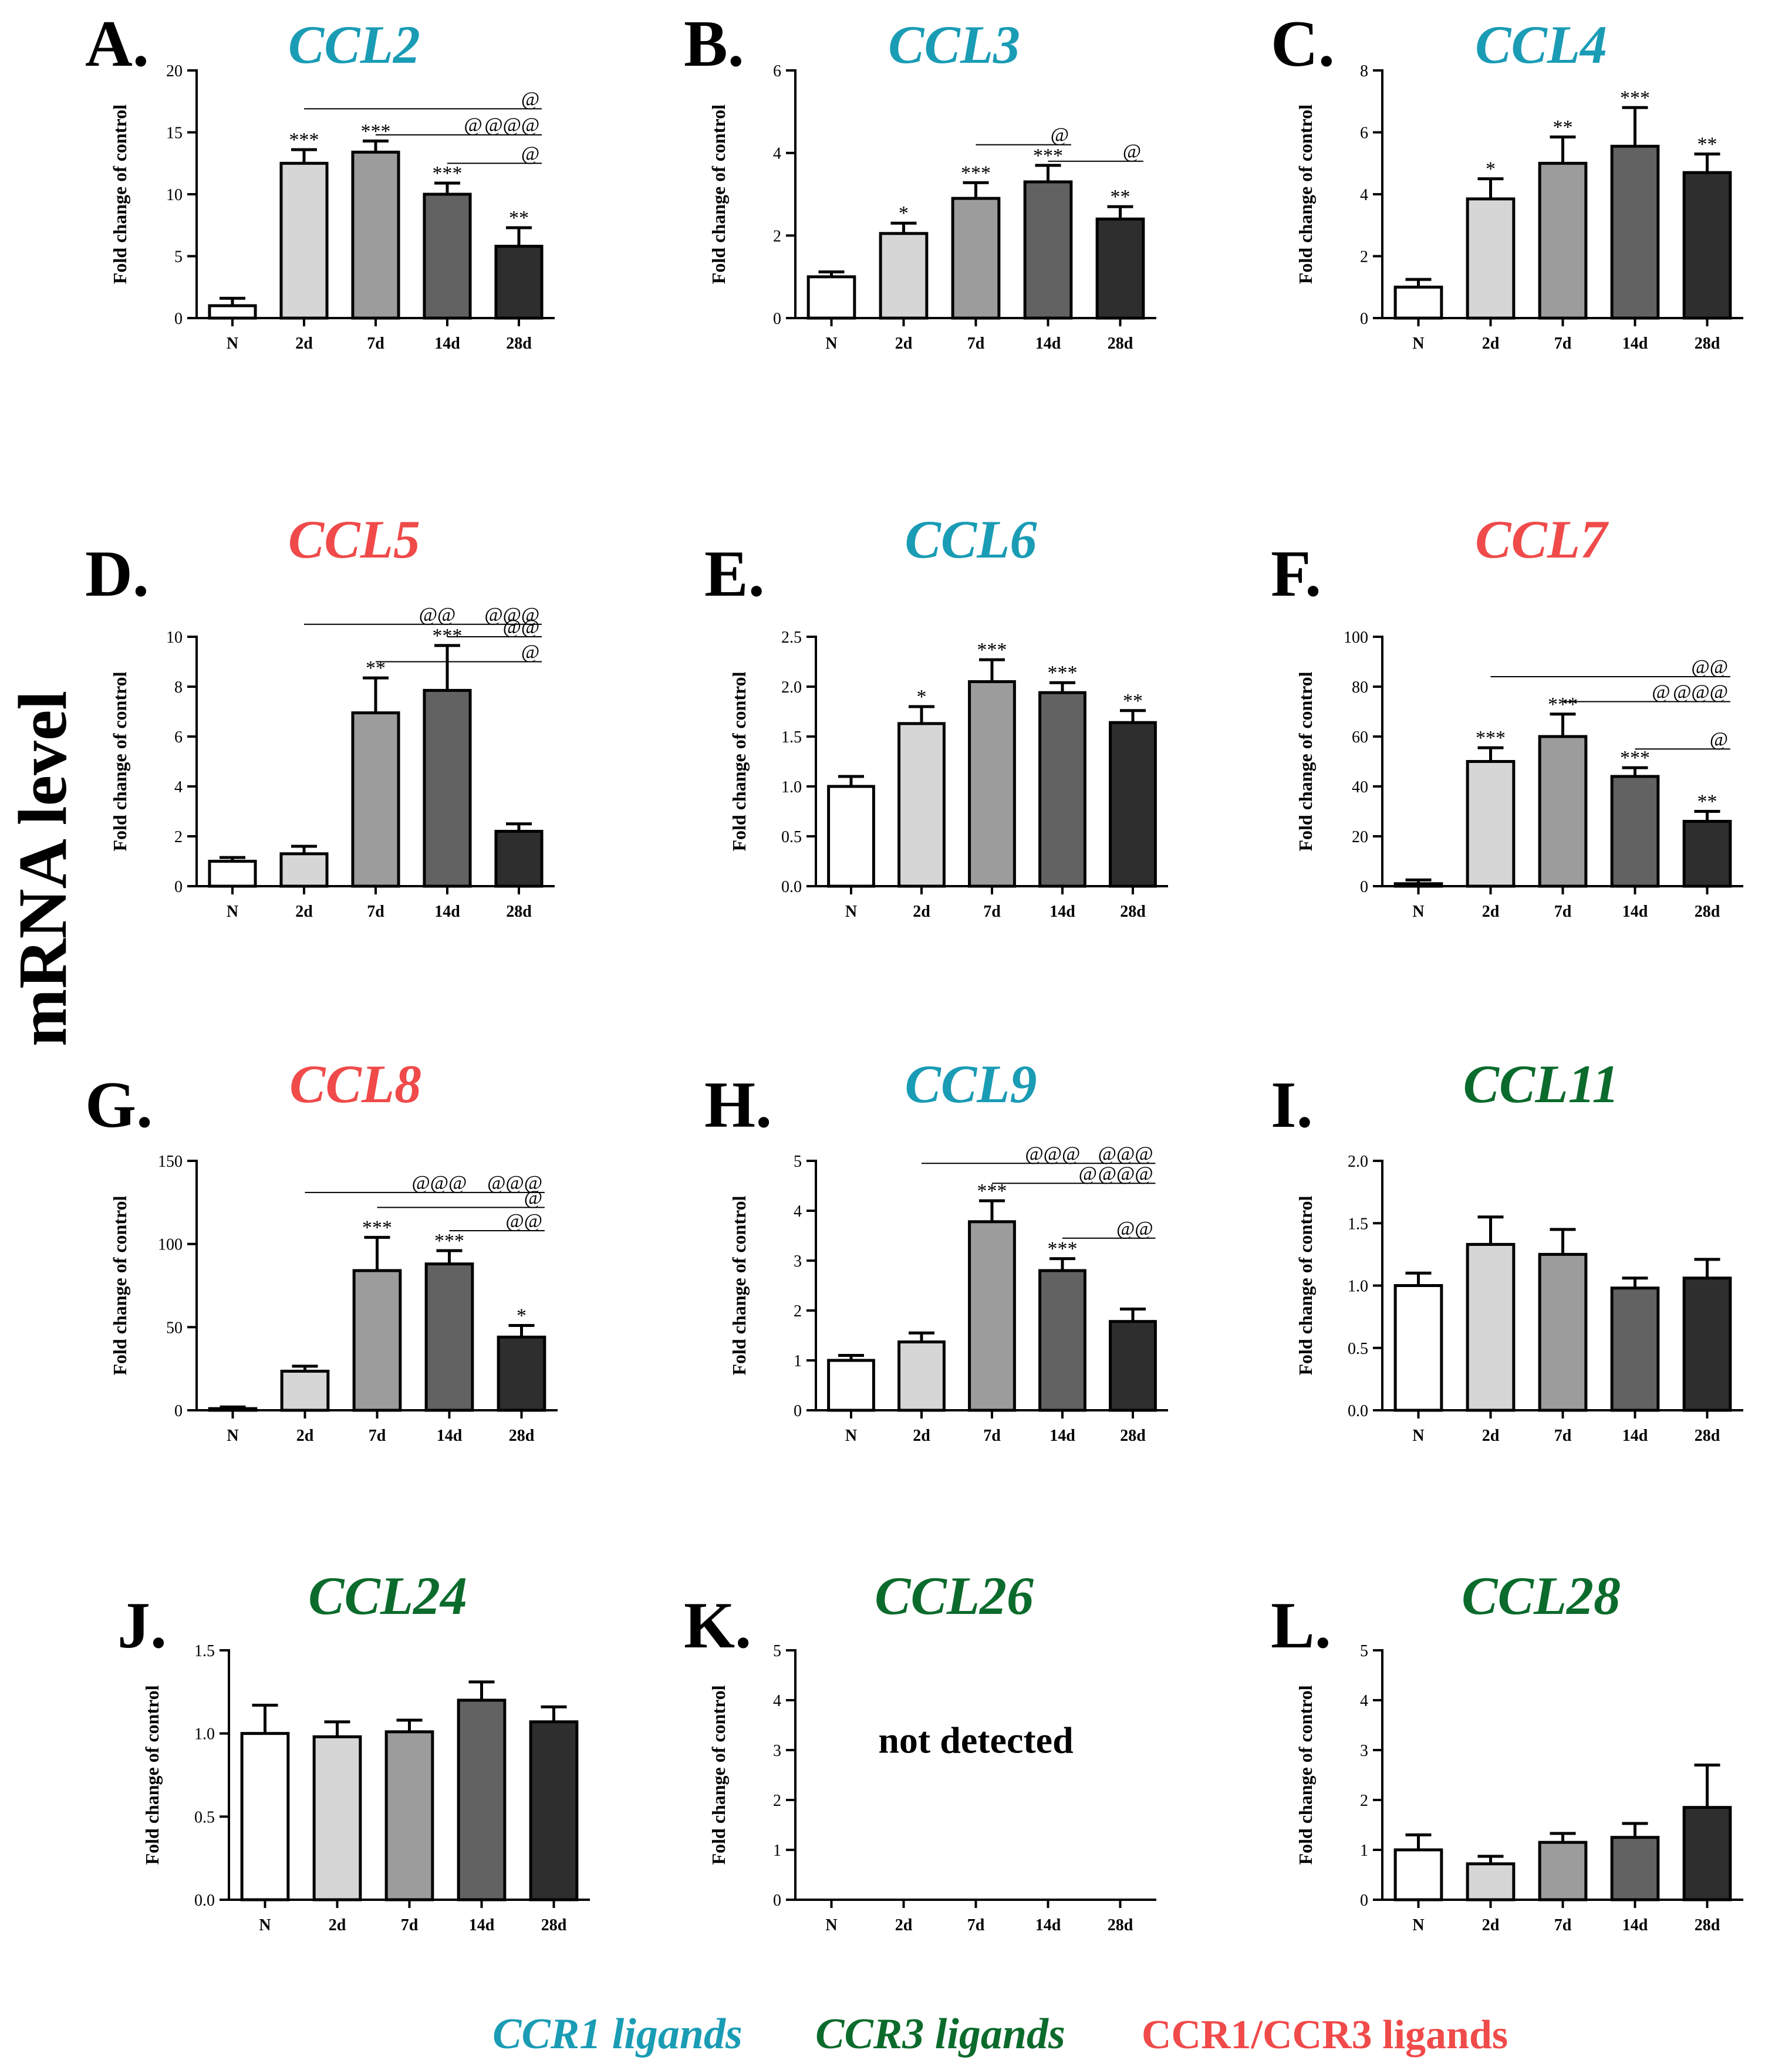 This screenshot has width=1792, height=2067. Describe the element at coordinates (1325, 2035) in the screenshot. I see `legend-ccr1-ccr3: CCR1/CCR3 ligands` at that location.